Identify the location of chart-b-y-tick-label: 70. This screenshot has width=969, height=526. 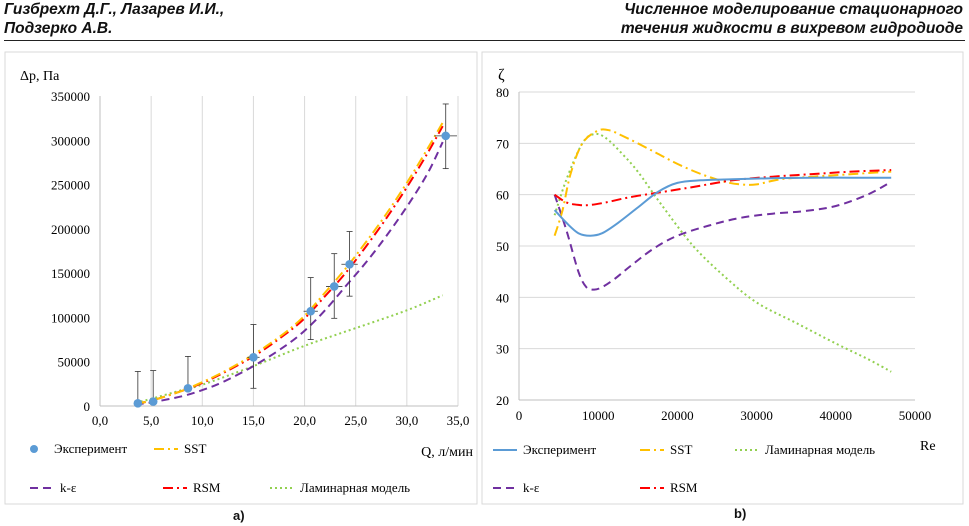
(502, 143).